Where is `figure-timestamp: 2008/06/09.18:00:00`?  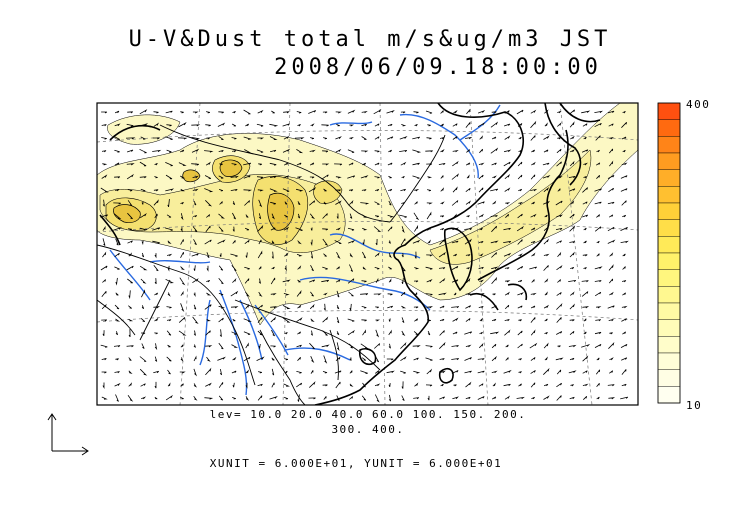 figure-timestamp: 2008/06/09.18:00:00 is located at coordinates (438, 67).